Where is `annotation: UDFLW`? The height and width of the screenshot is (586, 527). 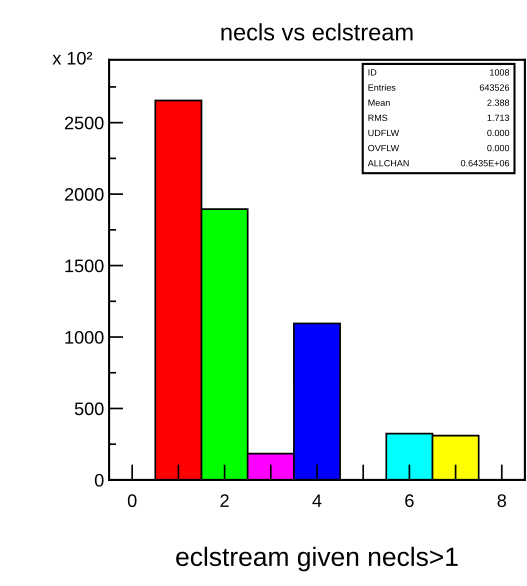
annotation: UDFLW is located at coordinates (384, 133).